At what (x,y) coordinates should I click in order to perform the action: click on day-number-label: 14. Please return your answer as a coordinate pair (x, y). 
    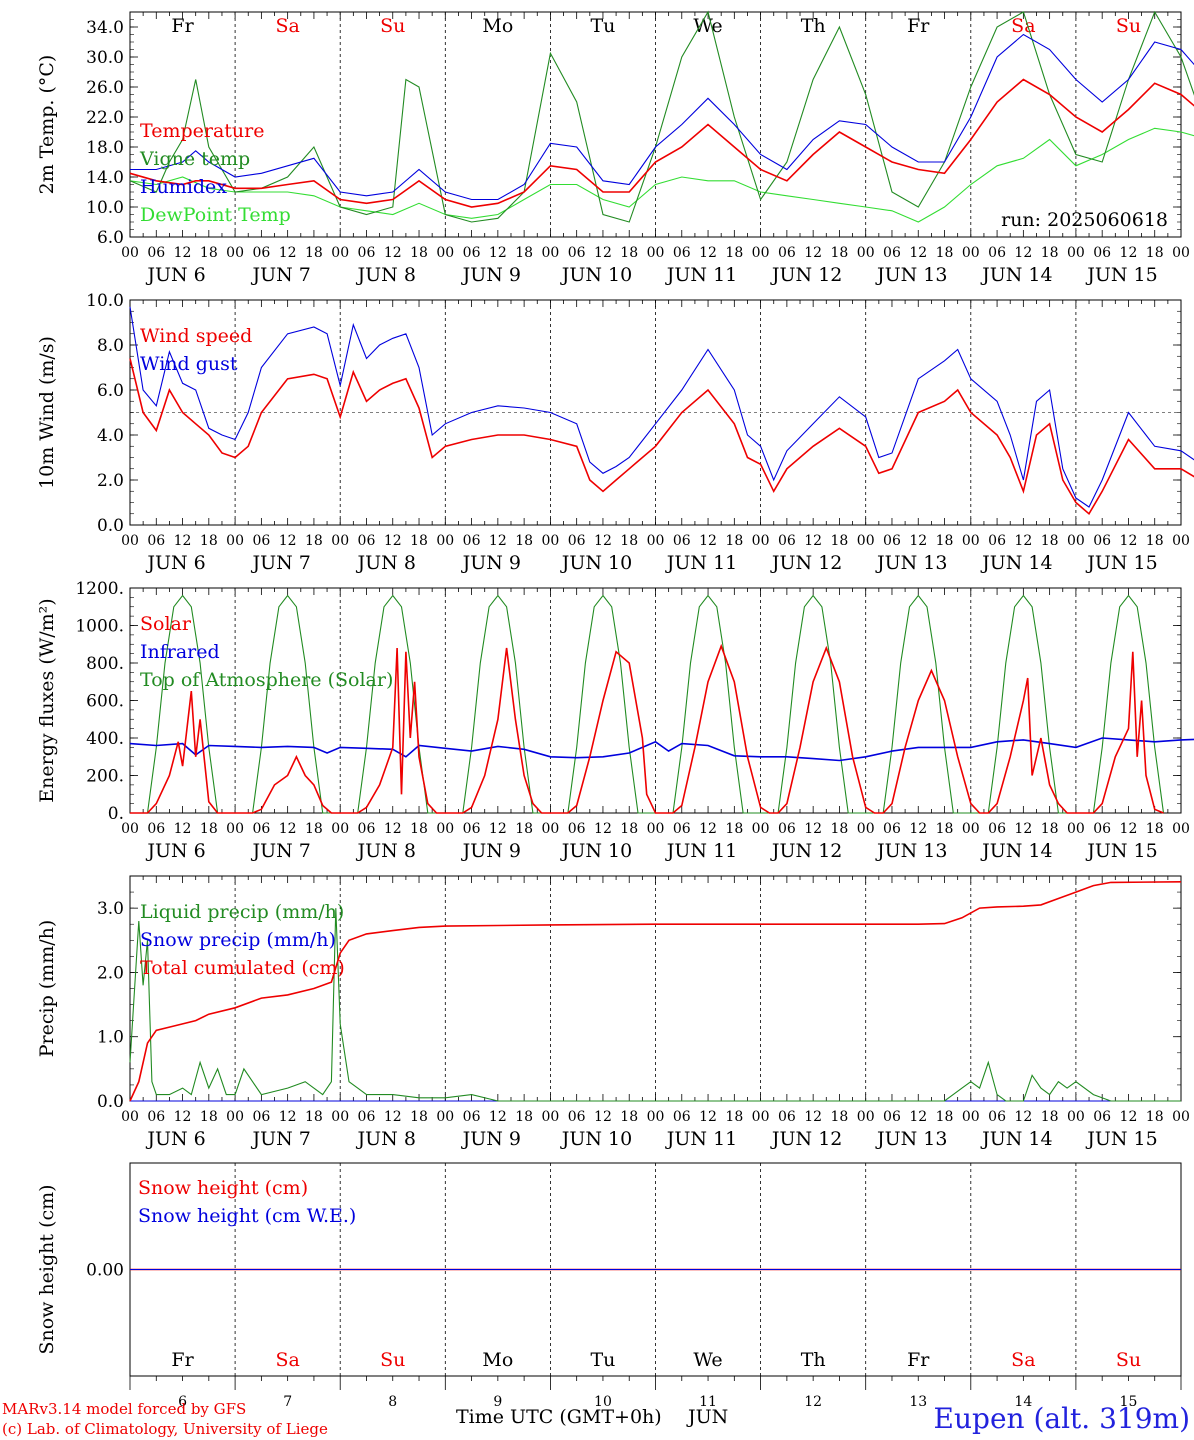
    Looking at the image, I should click on (1023, 1402).